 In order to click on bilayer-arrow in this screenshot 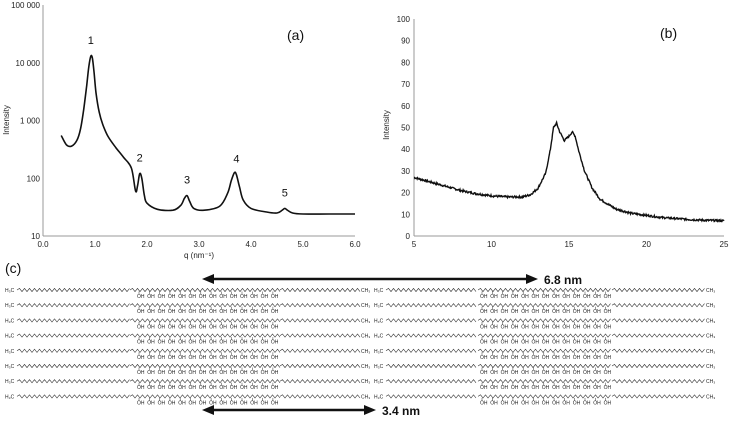, I will do `click(370, 279)`.